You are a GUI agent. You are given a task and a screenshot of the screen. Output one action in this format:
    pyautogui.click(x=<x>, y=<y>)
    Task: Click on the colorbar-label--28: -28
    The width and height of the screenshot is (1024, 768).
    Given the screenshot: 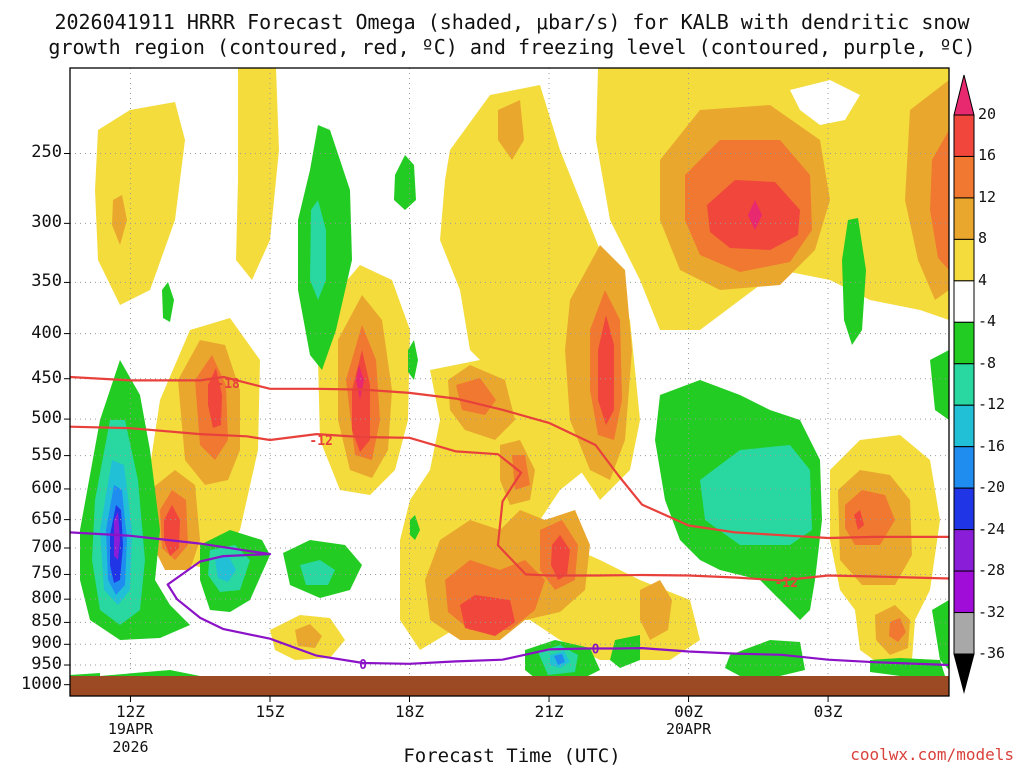 What is the action you would take?
    pyautogui.click(x=992, y=570)
    